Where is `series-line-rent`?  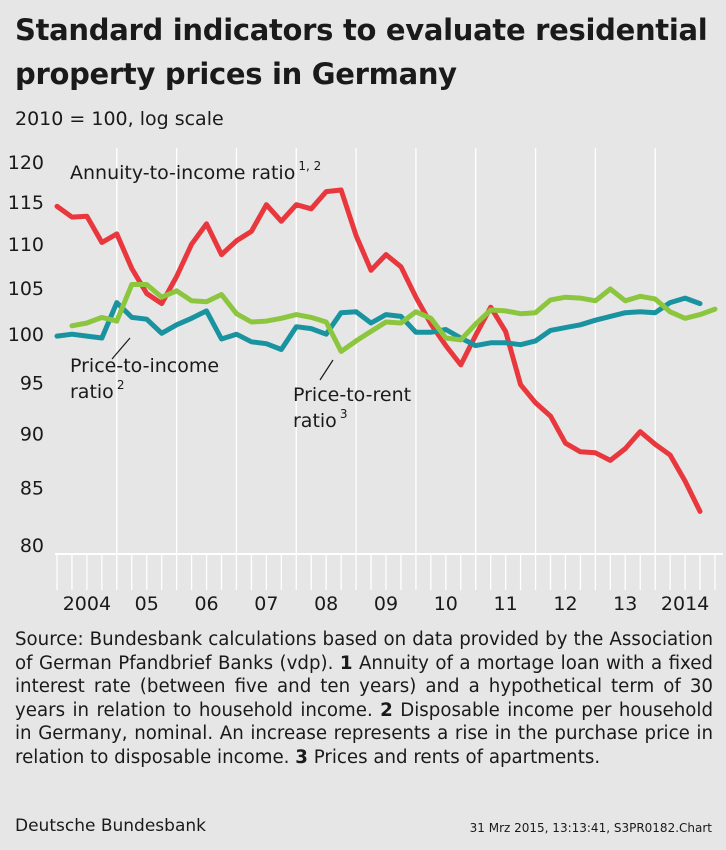 series-line-rent is located at coordinates (393, 318).